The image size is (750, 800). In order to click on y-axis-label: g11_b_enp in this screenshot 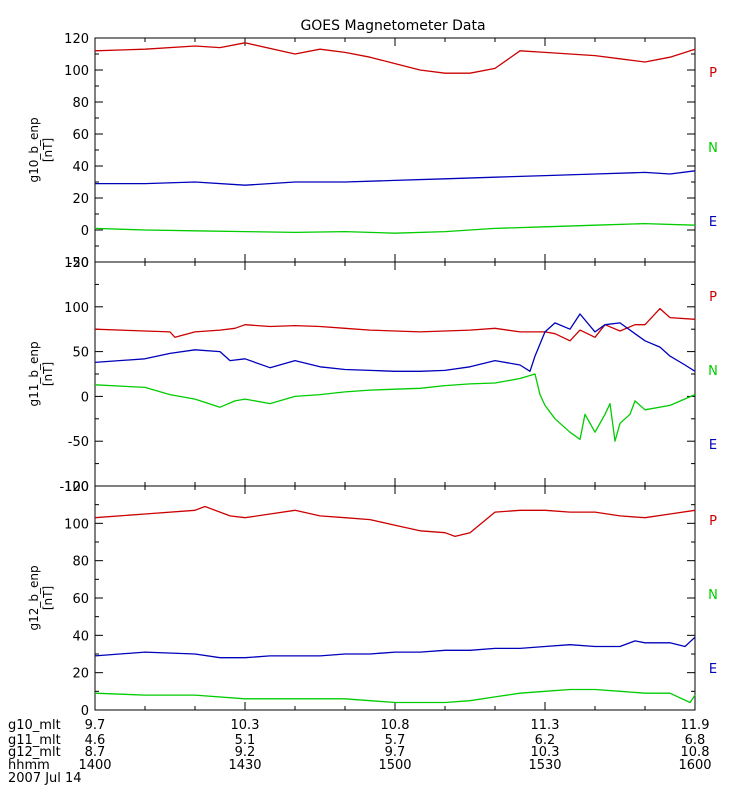, I will do `click(34, 373)`.